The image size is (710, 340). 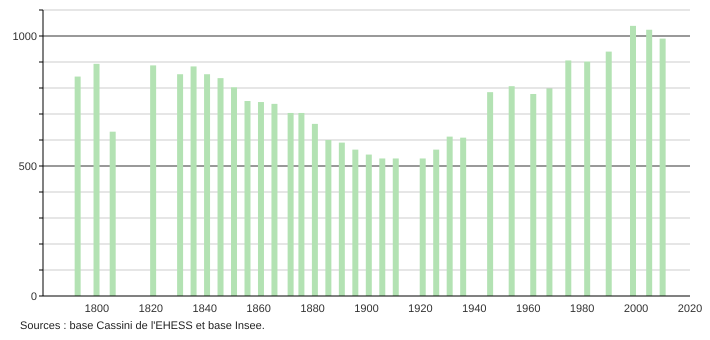 What do you see at coordinates (143, 326) in the screenshot?
I see `source-note: Sources : base Cassini de l'EHESS et base Insee.` at bounding box center [143, 326].